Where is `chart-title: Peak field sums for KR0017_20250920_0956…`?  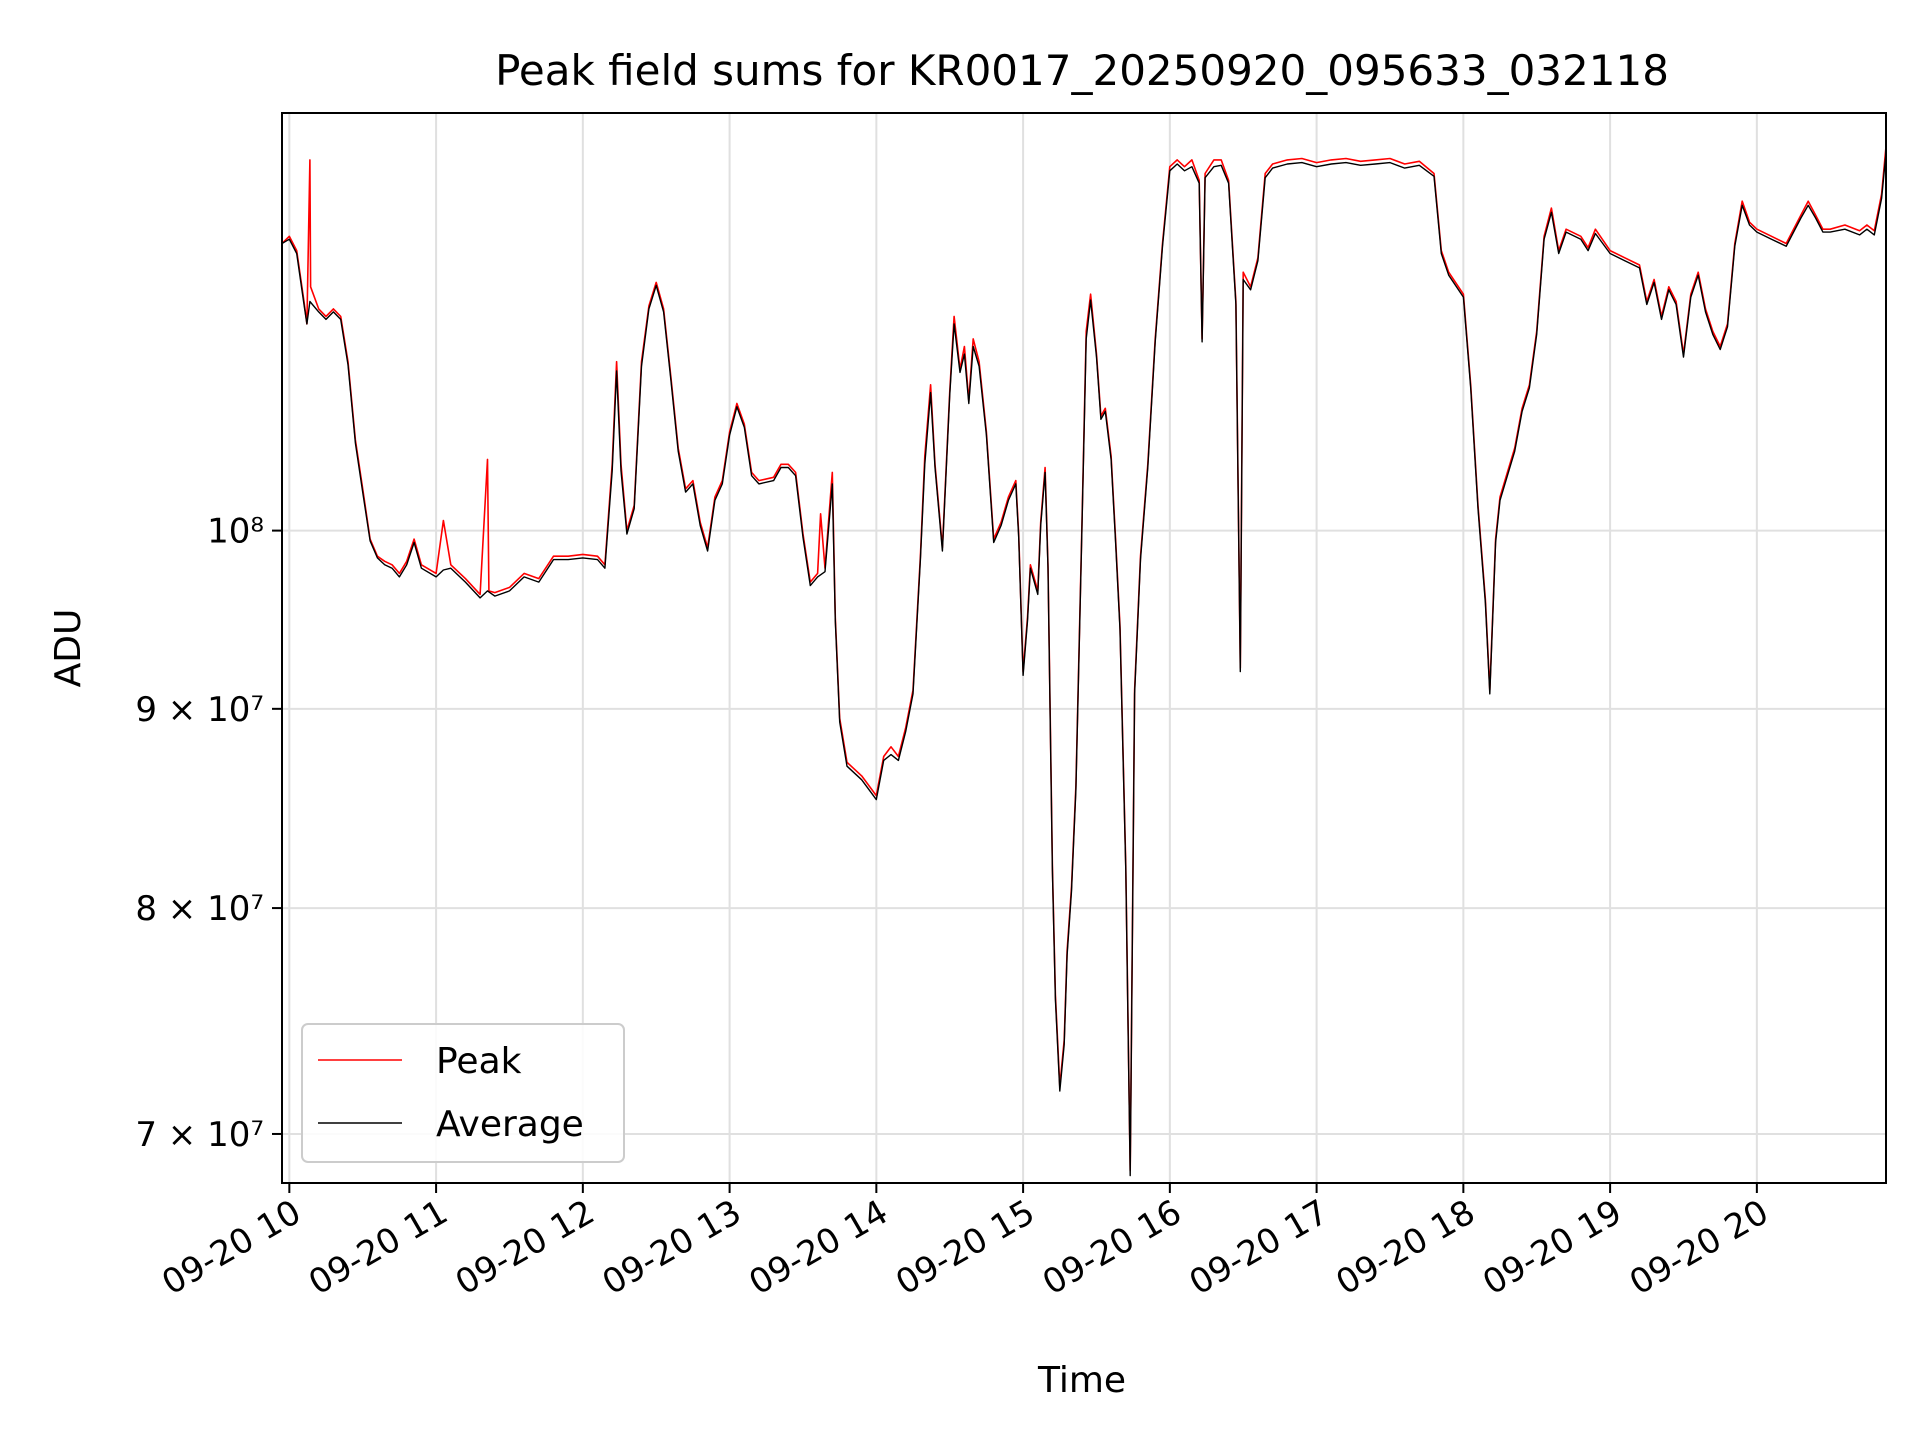 chart-title: Peak field sums for KR0017_20250920_0956… is located at coordinates (1082, 70).